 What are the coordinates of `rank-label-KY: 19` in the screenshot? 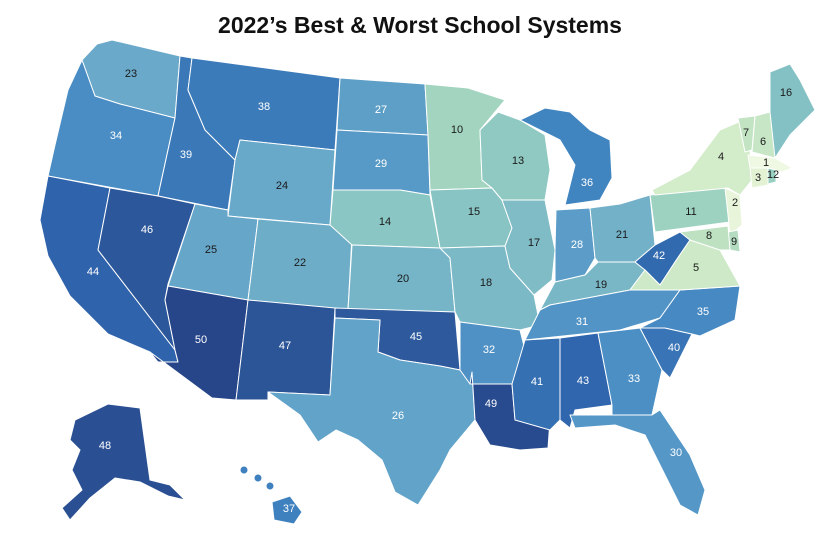 It's located at (601, 285).